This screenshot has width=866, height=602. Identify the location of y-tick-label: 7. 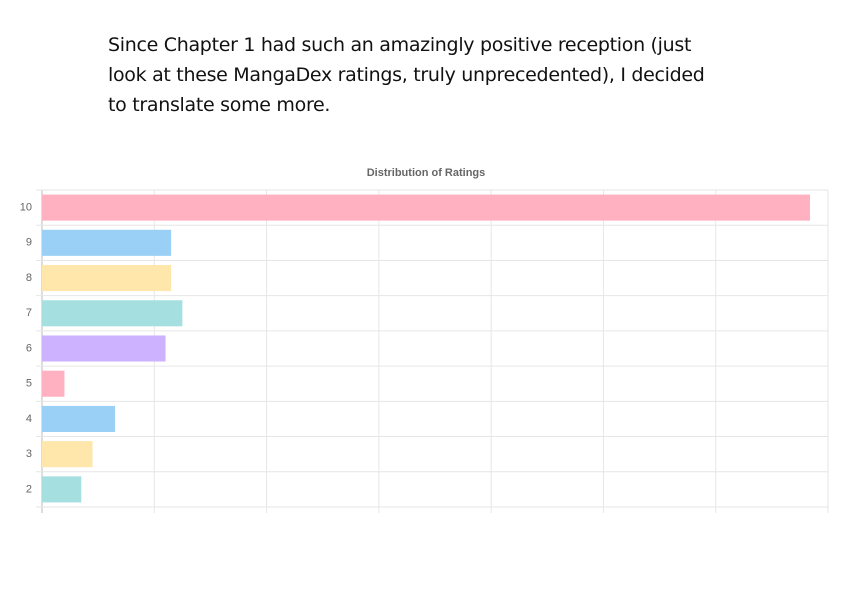
(29, 313).